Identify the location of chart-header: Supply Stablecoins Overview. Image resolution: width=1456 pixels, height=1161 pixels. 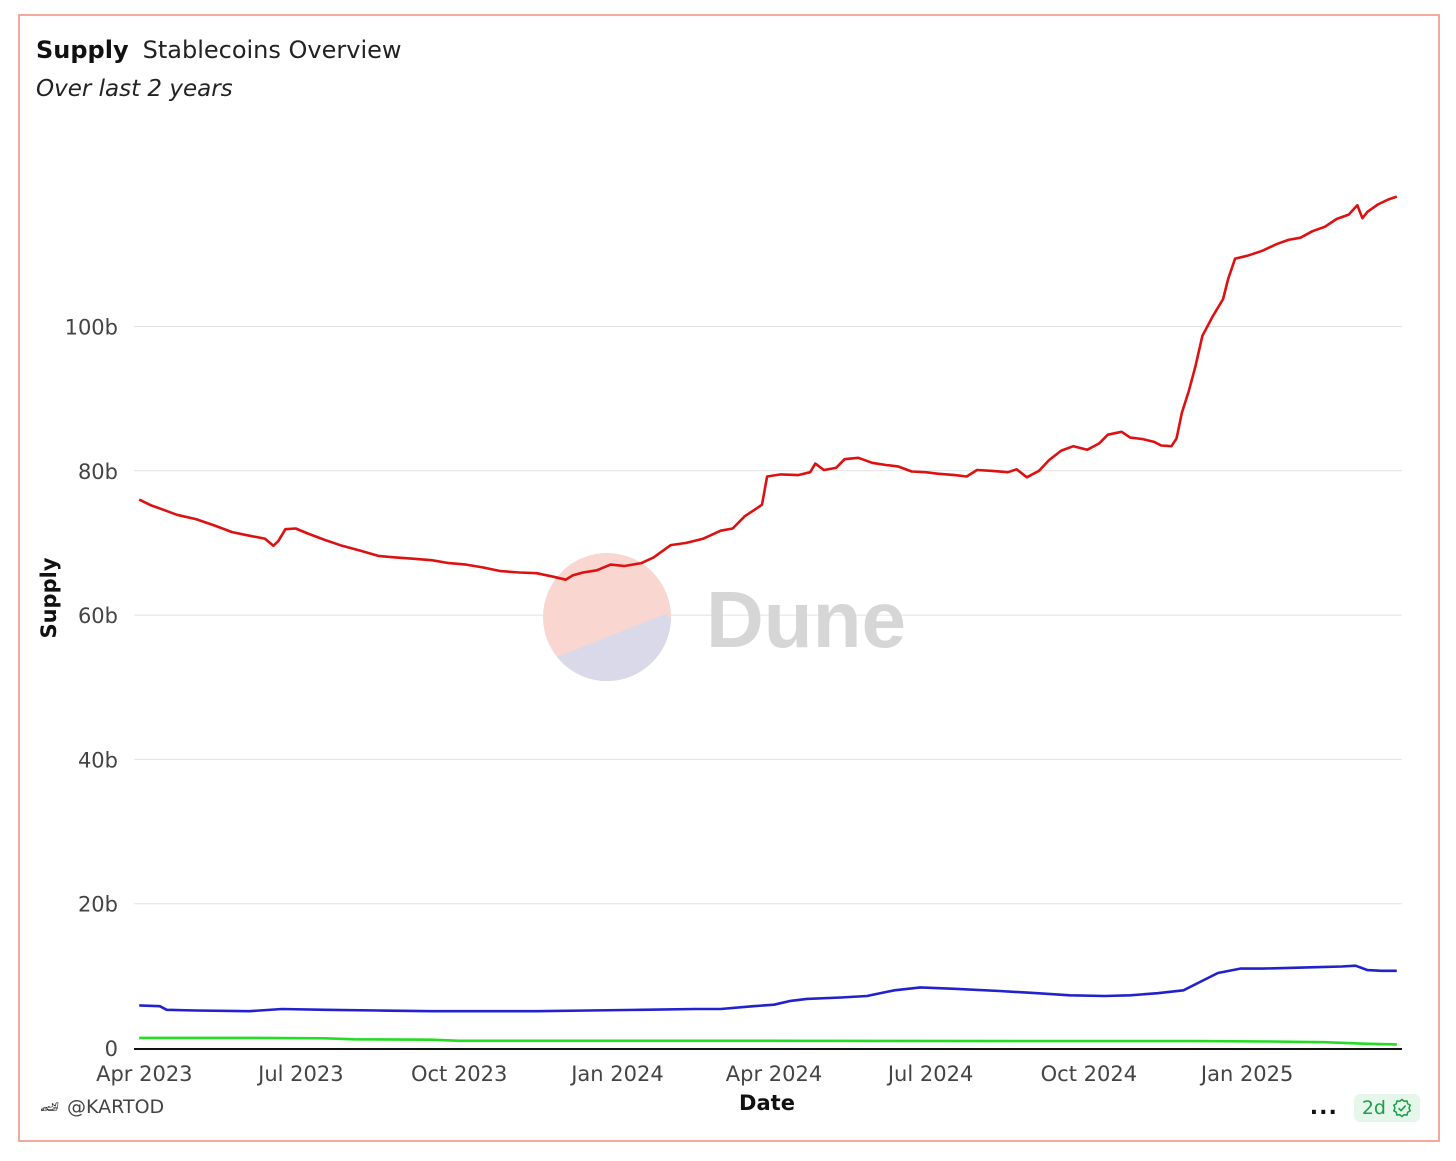
(219, 50).